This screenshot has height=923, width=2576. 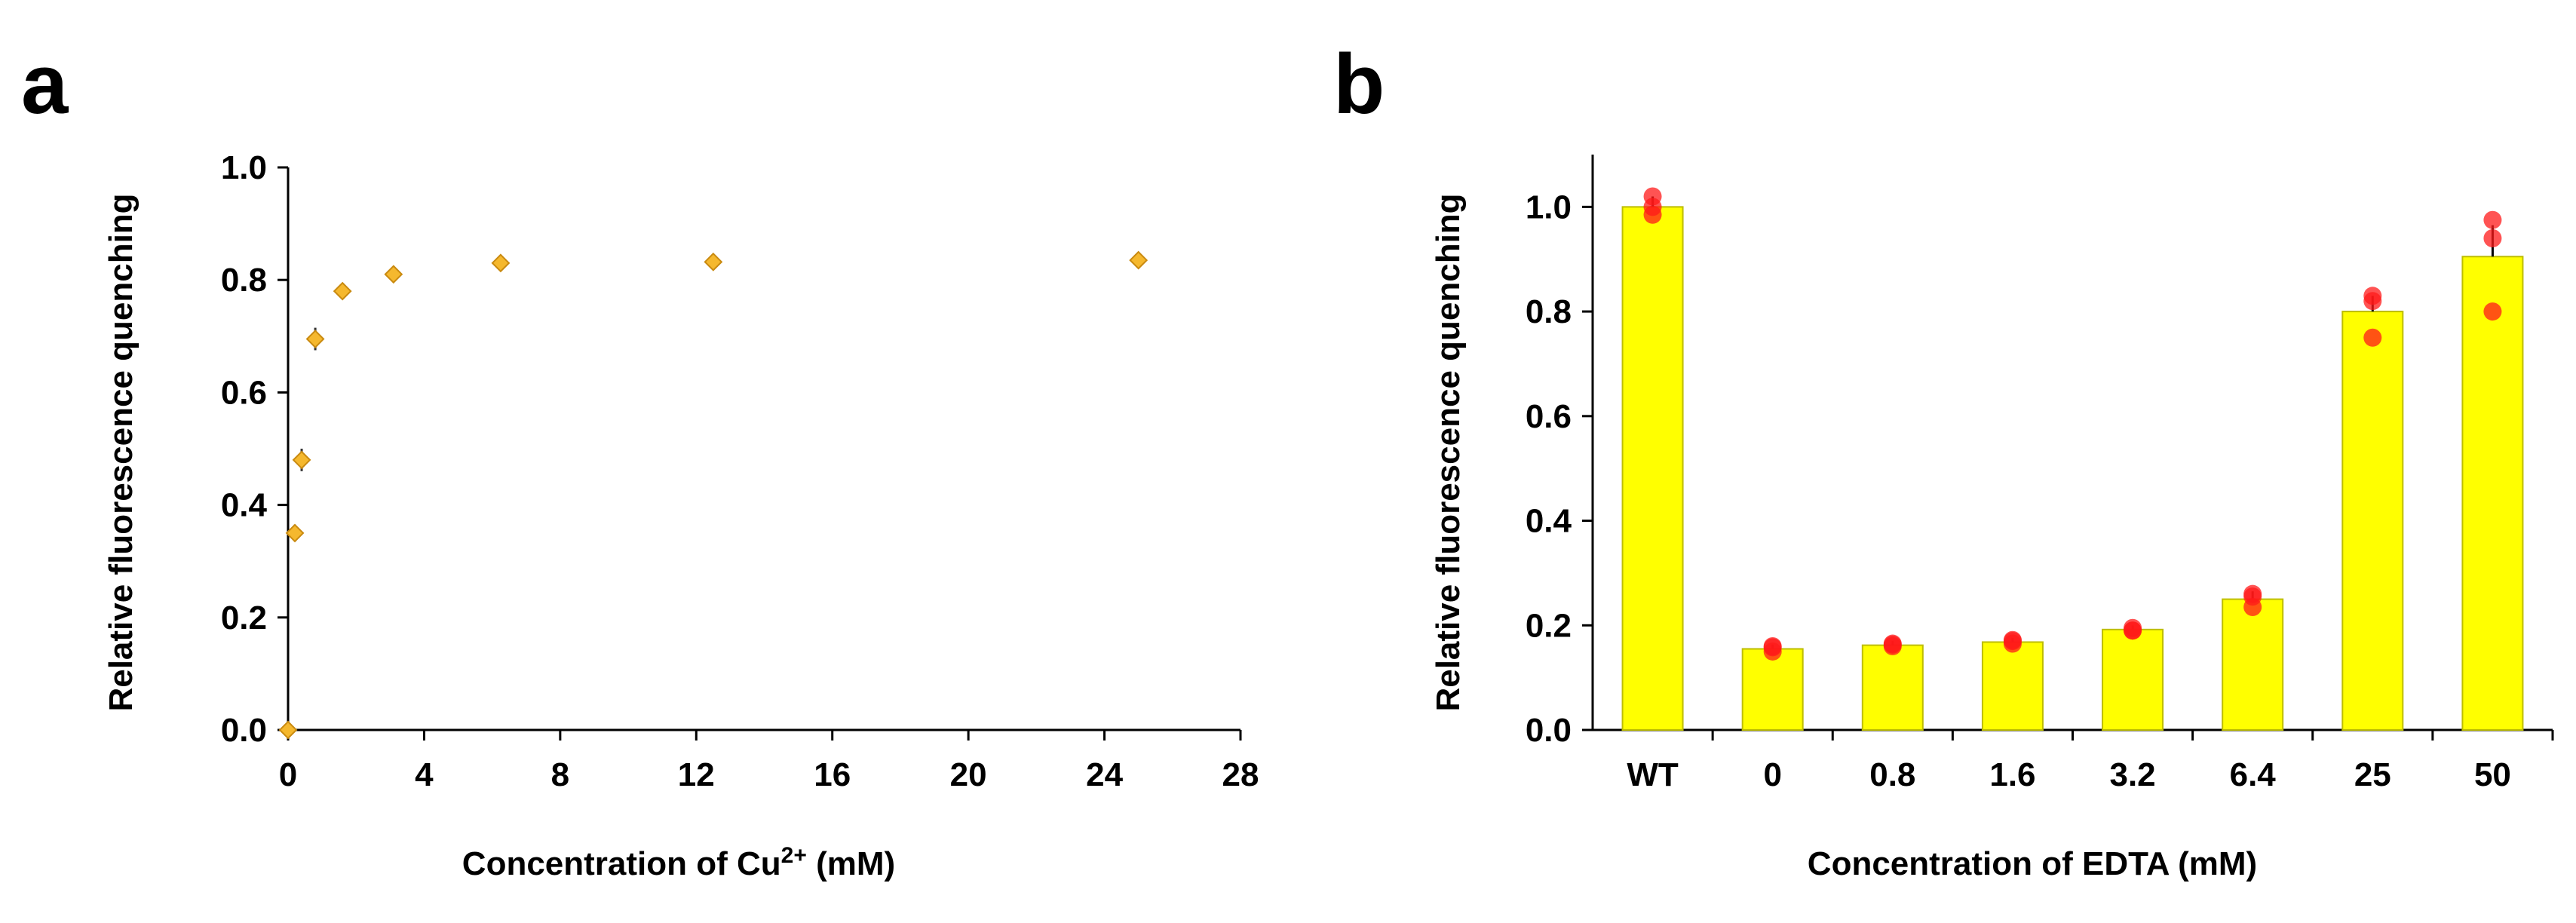 I want to click on chart-b-y-tick-label: 0.8, so click(x=1549, y=311).